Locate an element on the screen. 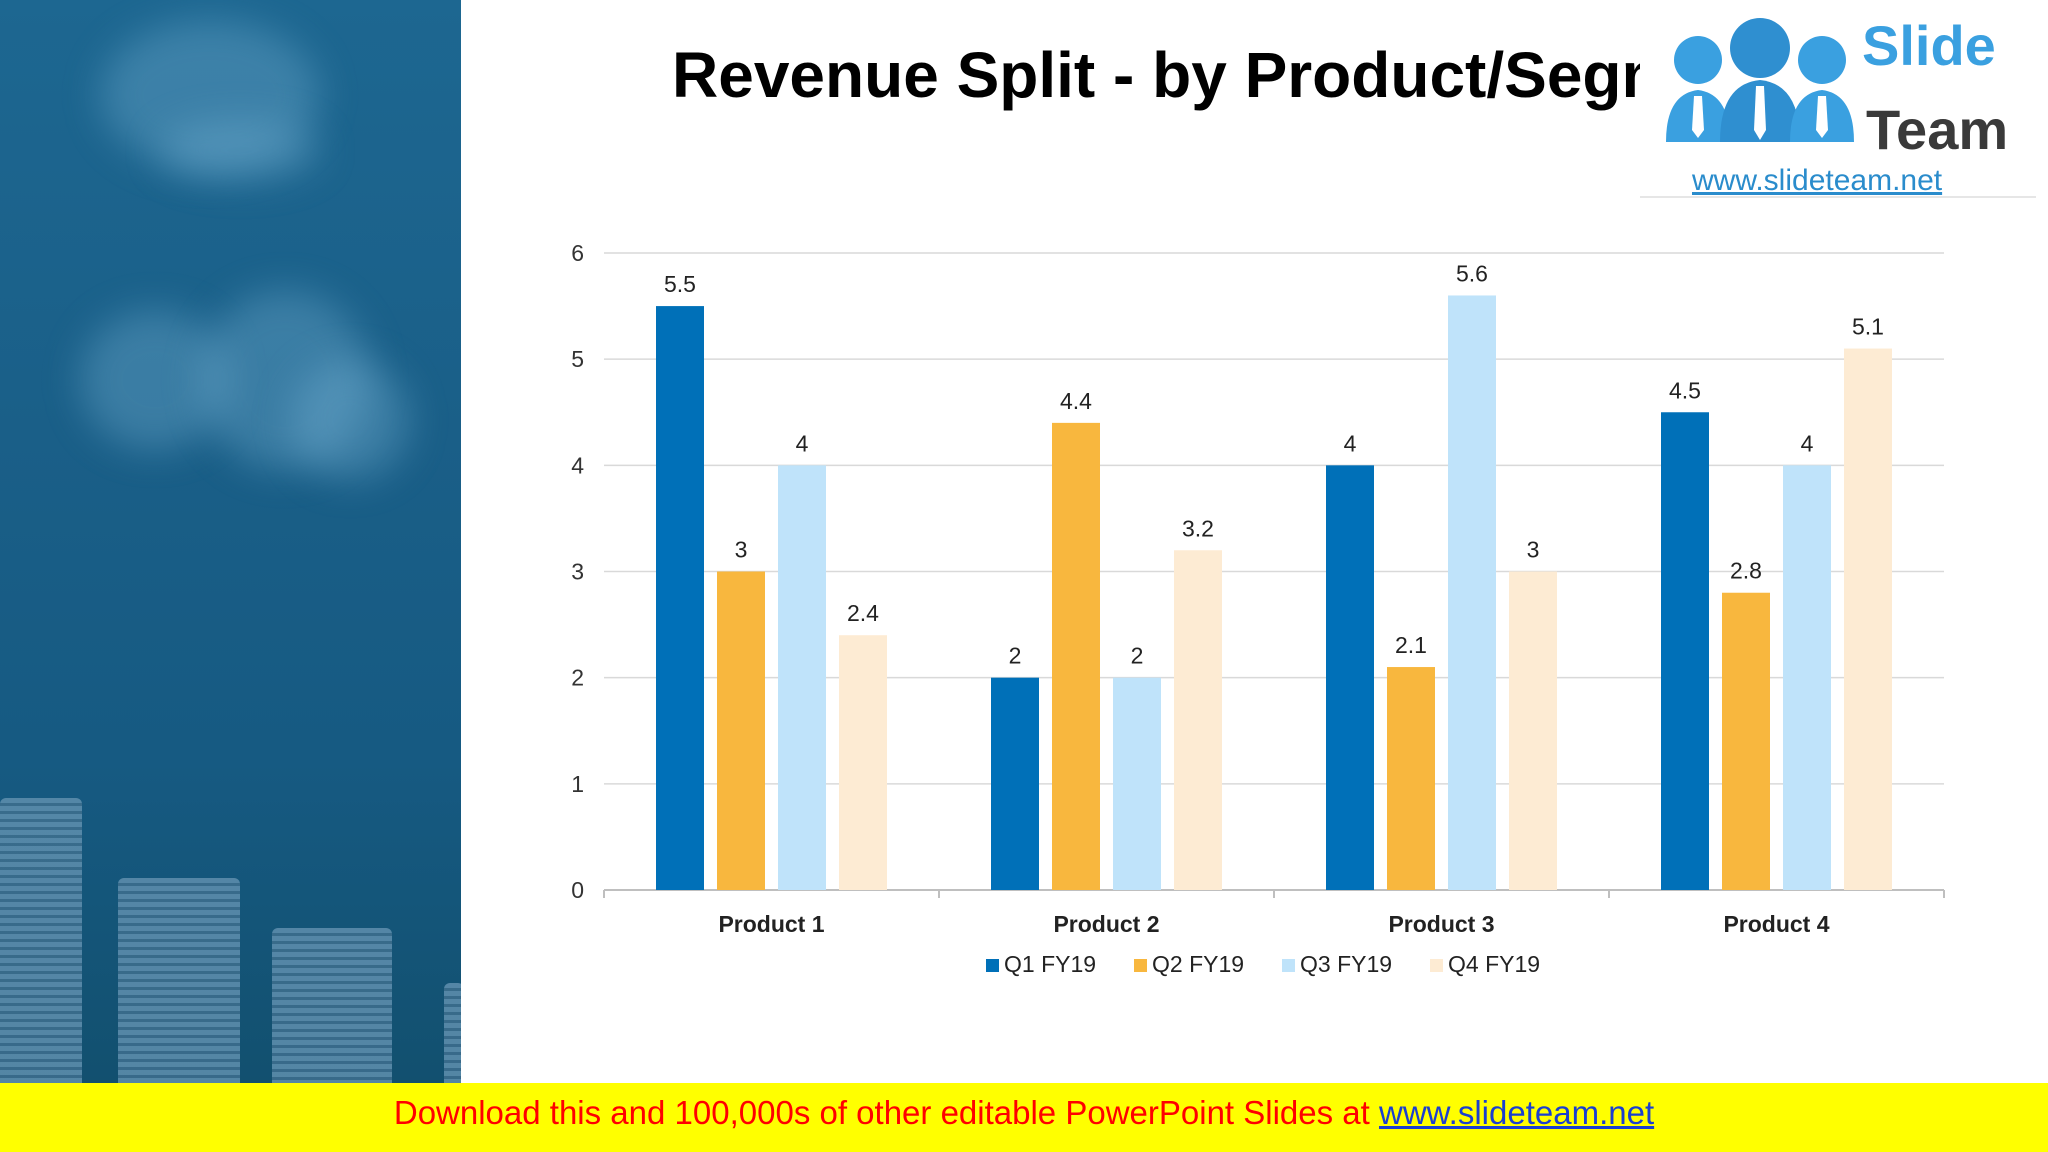 This screenshot has width=2048, height=1152. y-tick-label: 6 is located at coordinates (577, 253).